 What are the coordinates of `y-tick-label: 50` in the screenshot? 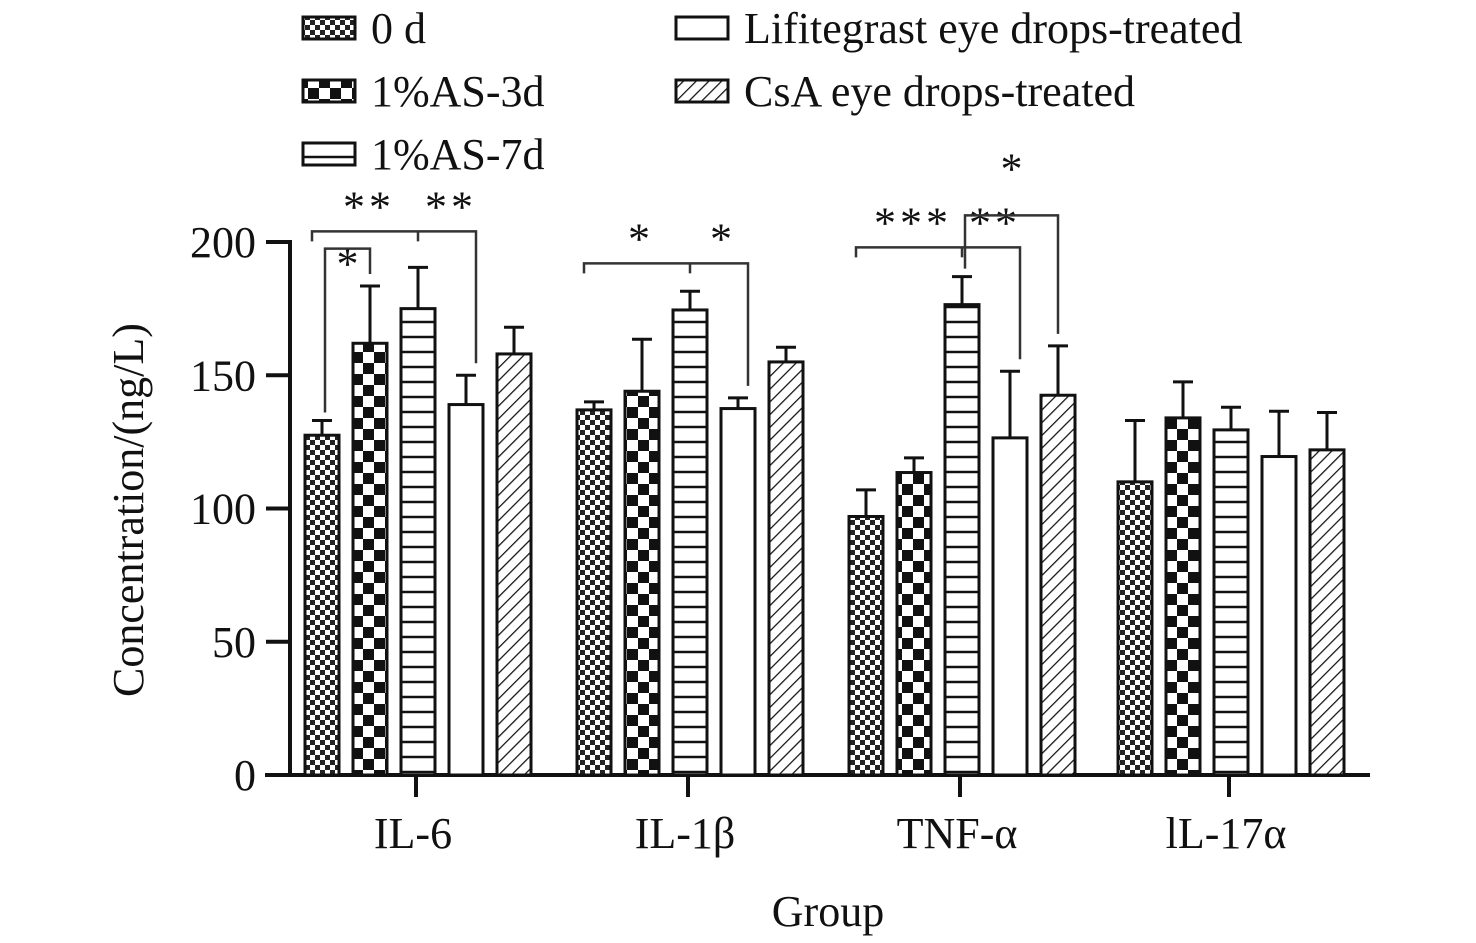 It's located at (234, 642).